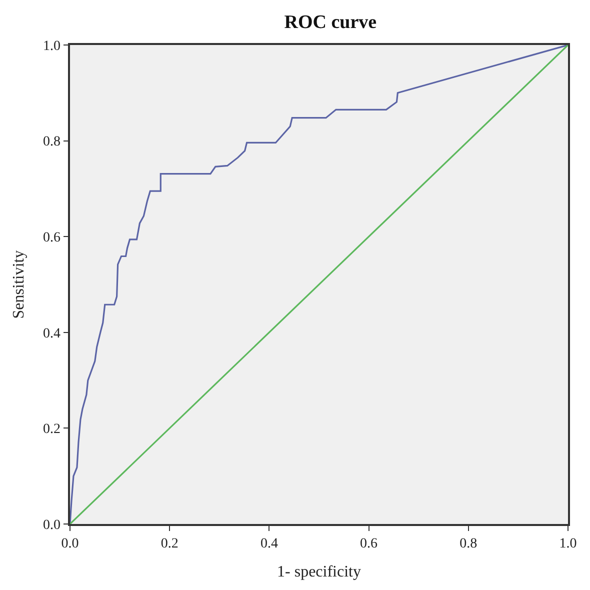 The width and height of the screenshot is (590, 590). Describe the element at coordinates (19, 284) in the screenshot. I see `y-axis-title: Sensitivity` at that location.